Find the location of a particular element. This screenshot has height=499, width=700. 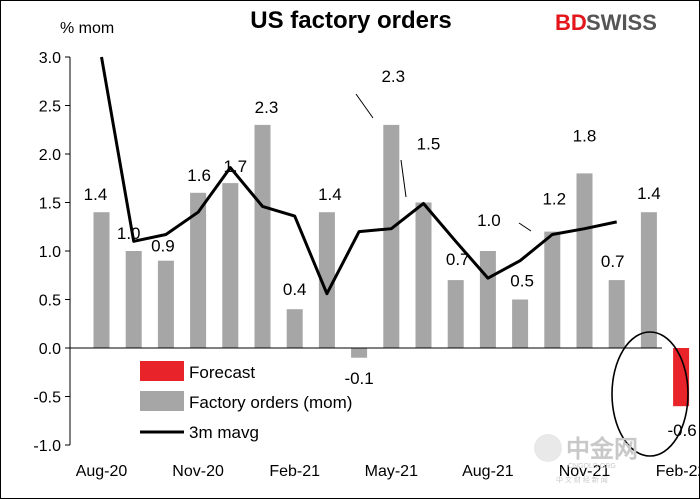

watermark-logo-icon is located at coordinates (548, 448).